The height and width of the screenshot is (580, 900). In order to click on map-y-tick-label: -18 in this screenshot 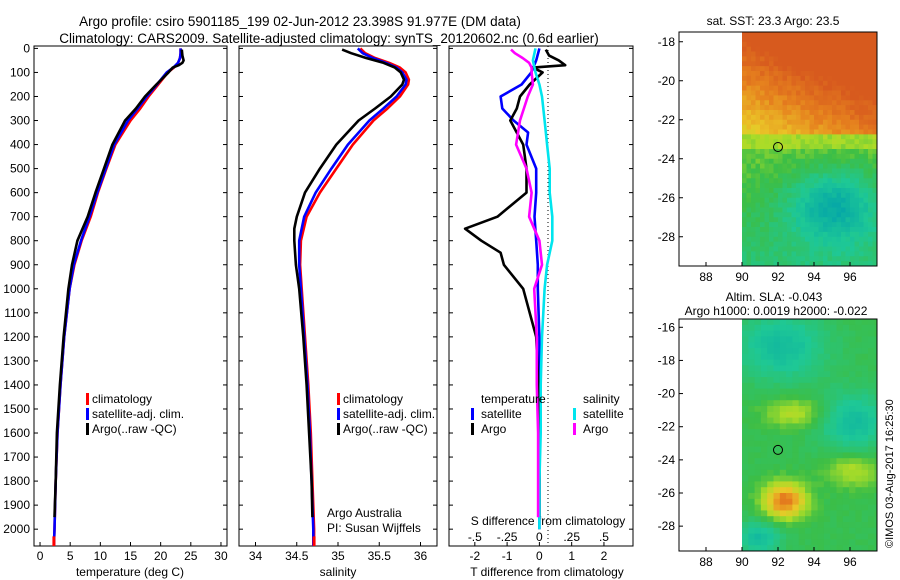, I will do `click(667, 360)`.